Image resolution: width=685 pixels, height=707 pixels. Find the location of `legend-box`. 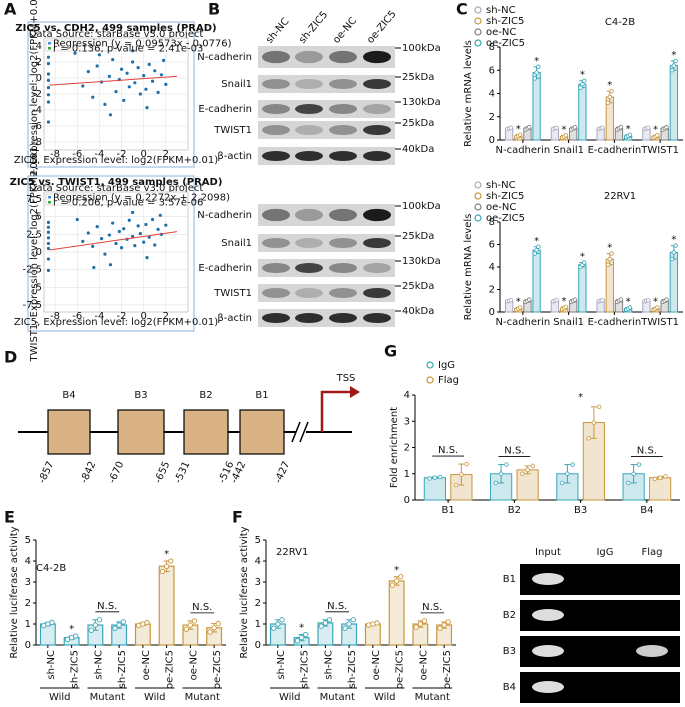

legend-box is located at coordinates (81, 45).